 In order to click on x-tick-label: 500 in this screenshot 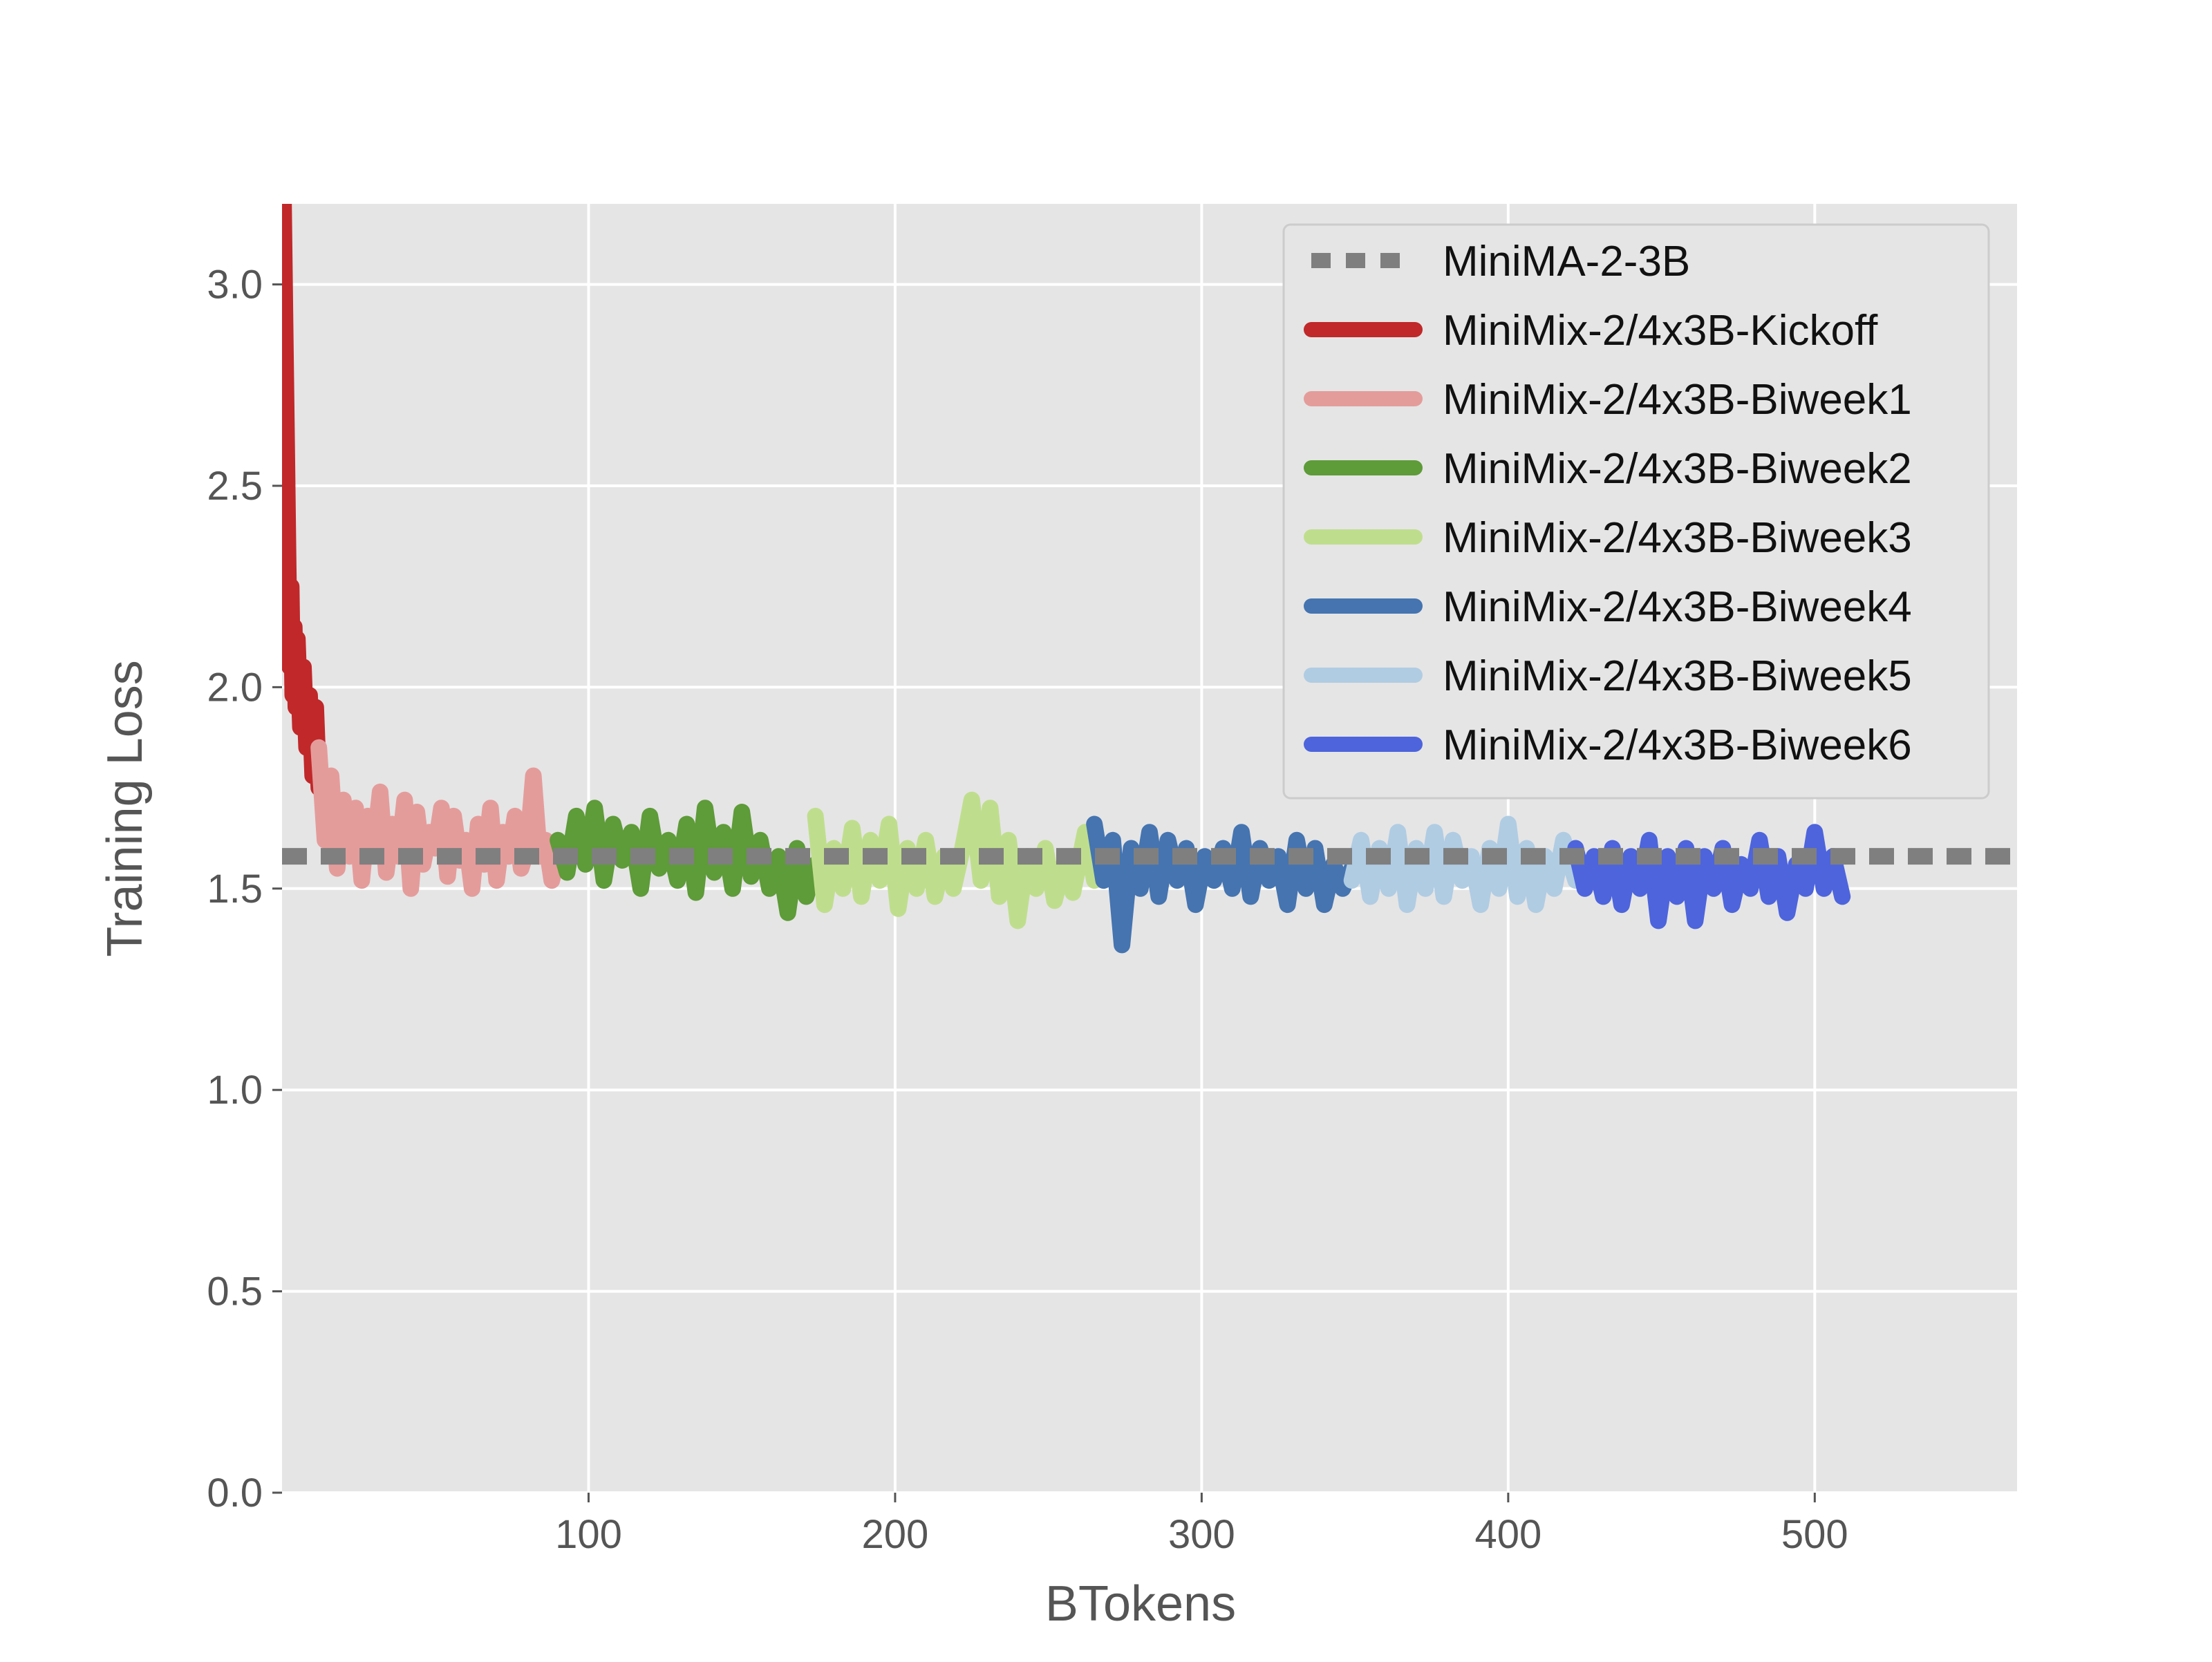, I will do `click(1815, 1534)`.